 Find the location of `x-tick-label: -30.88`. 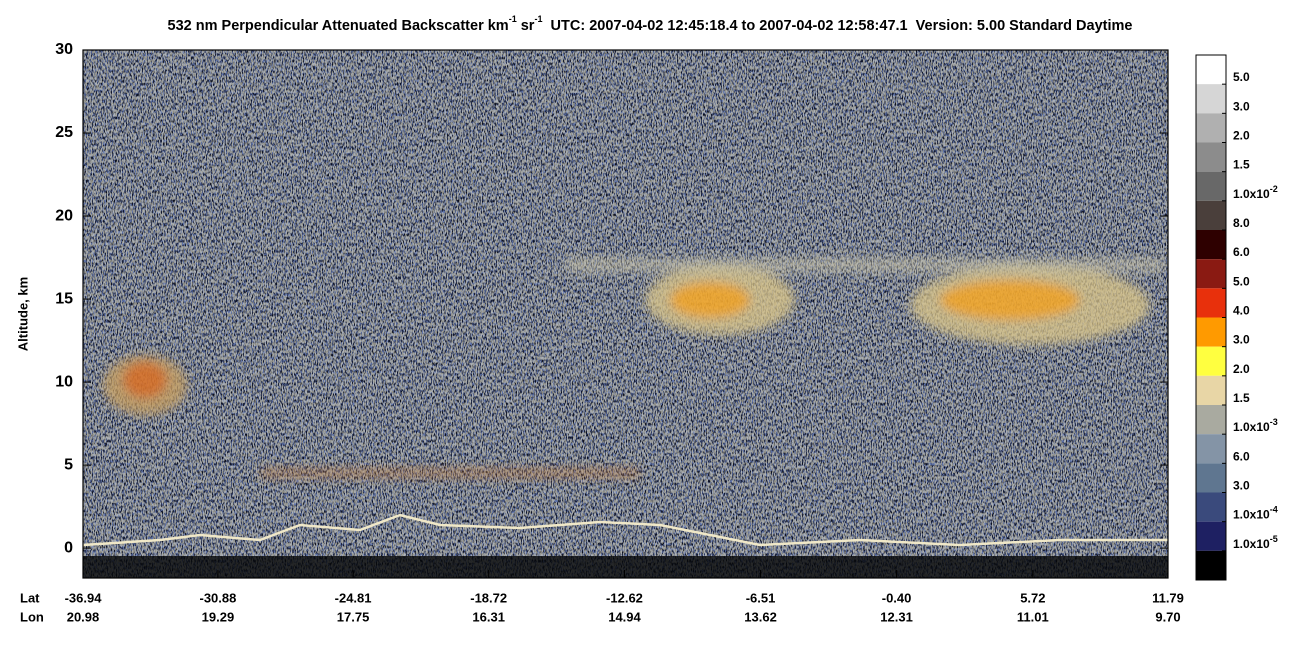

x-tick-label: -30.88 is located at coordinates (217, 597).